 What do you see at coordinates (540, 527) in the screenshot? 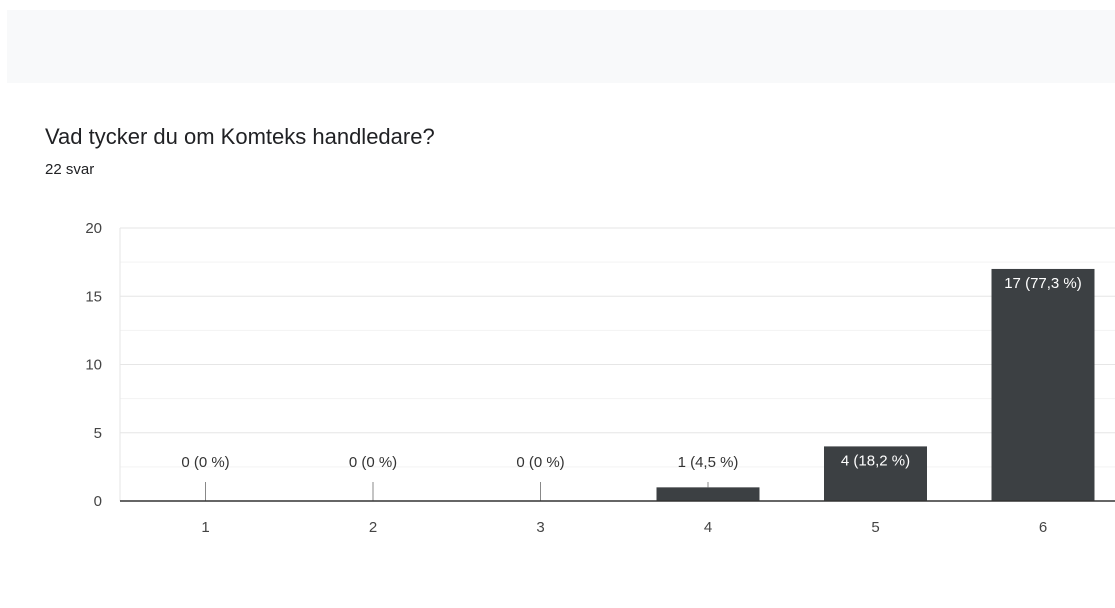
I see `x-tick-label: 3` at bounding box center [540, 527].